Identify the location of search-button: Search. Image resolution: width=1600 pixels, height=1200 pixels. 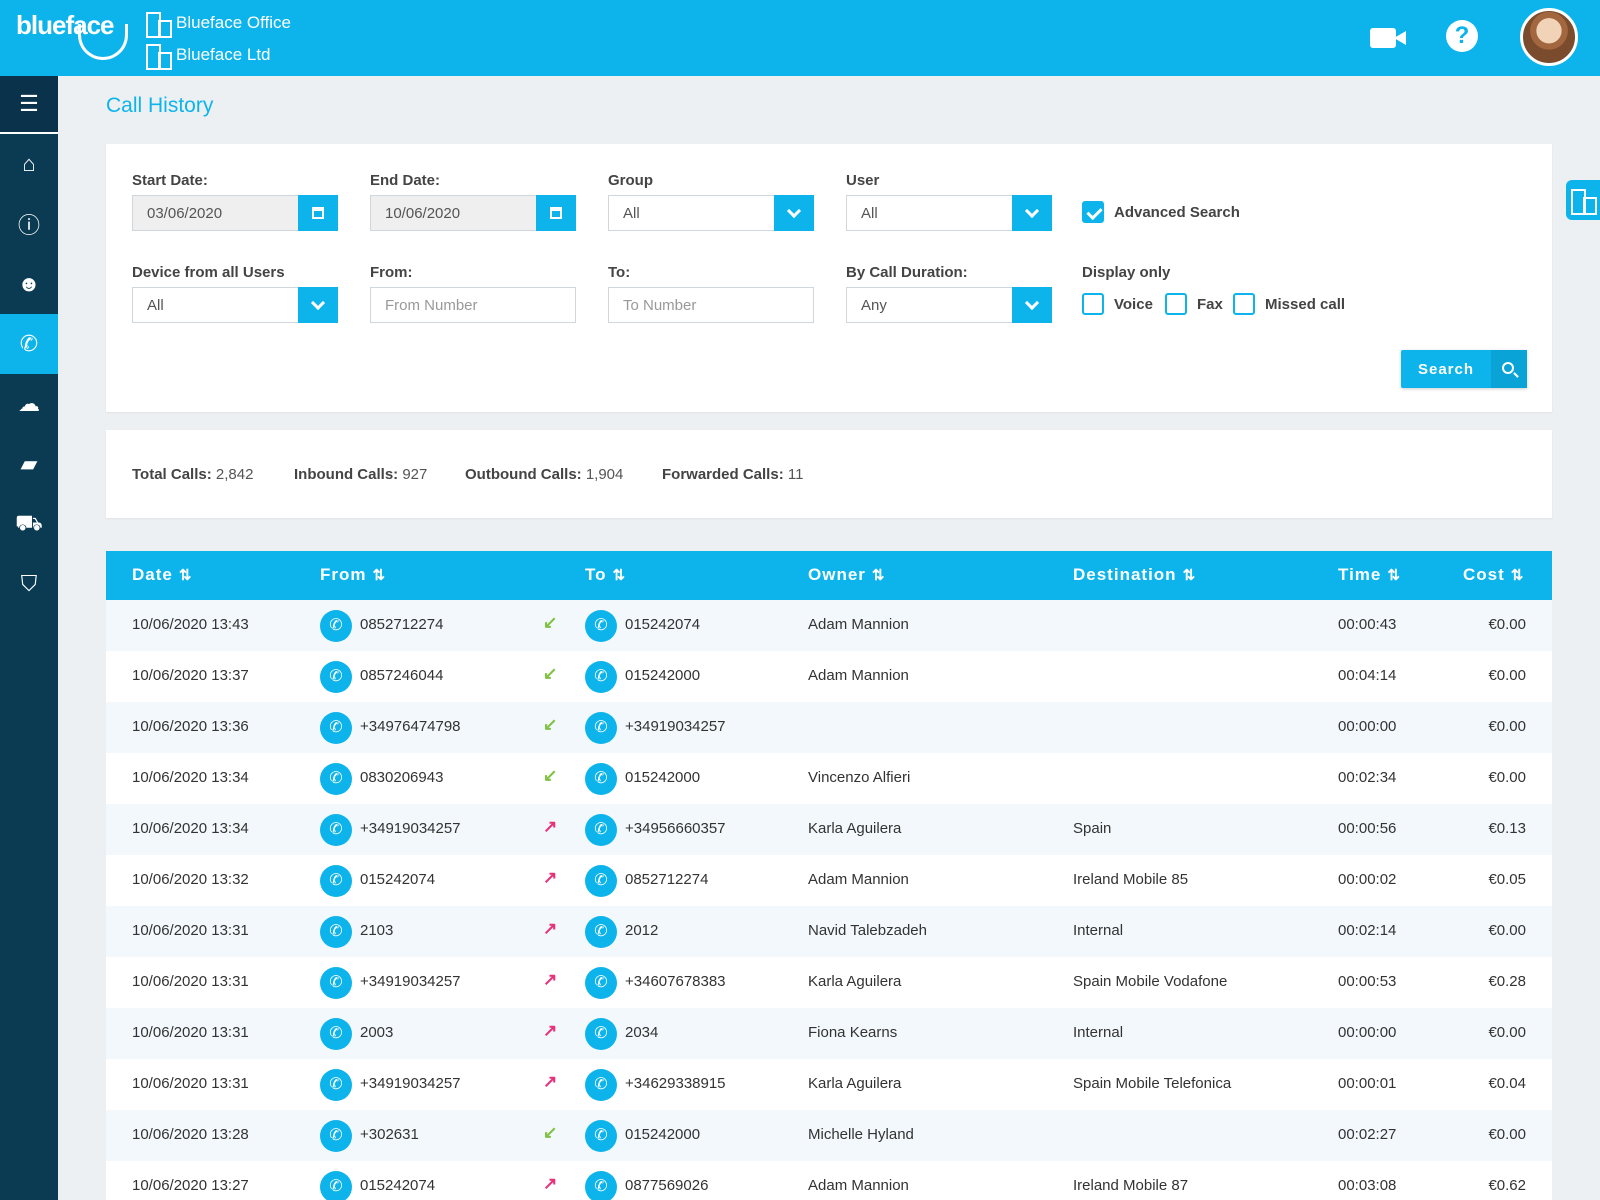
(1464, 369).